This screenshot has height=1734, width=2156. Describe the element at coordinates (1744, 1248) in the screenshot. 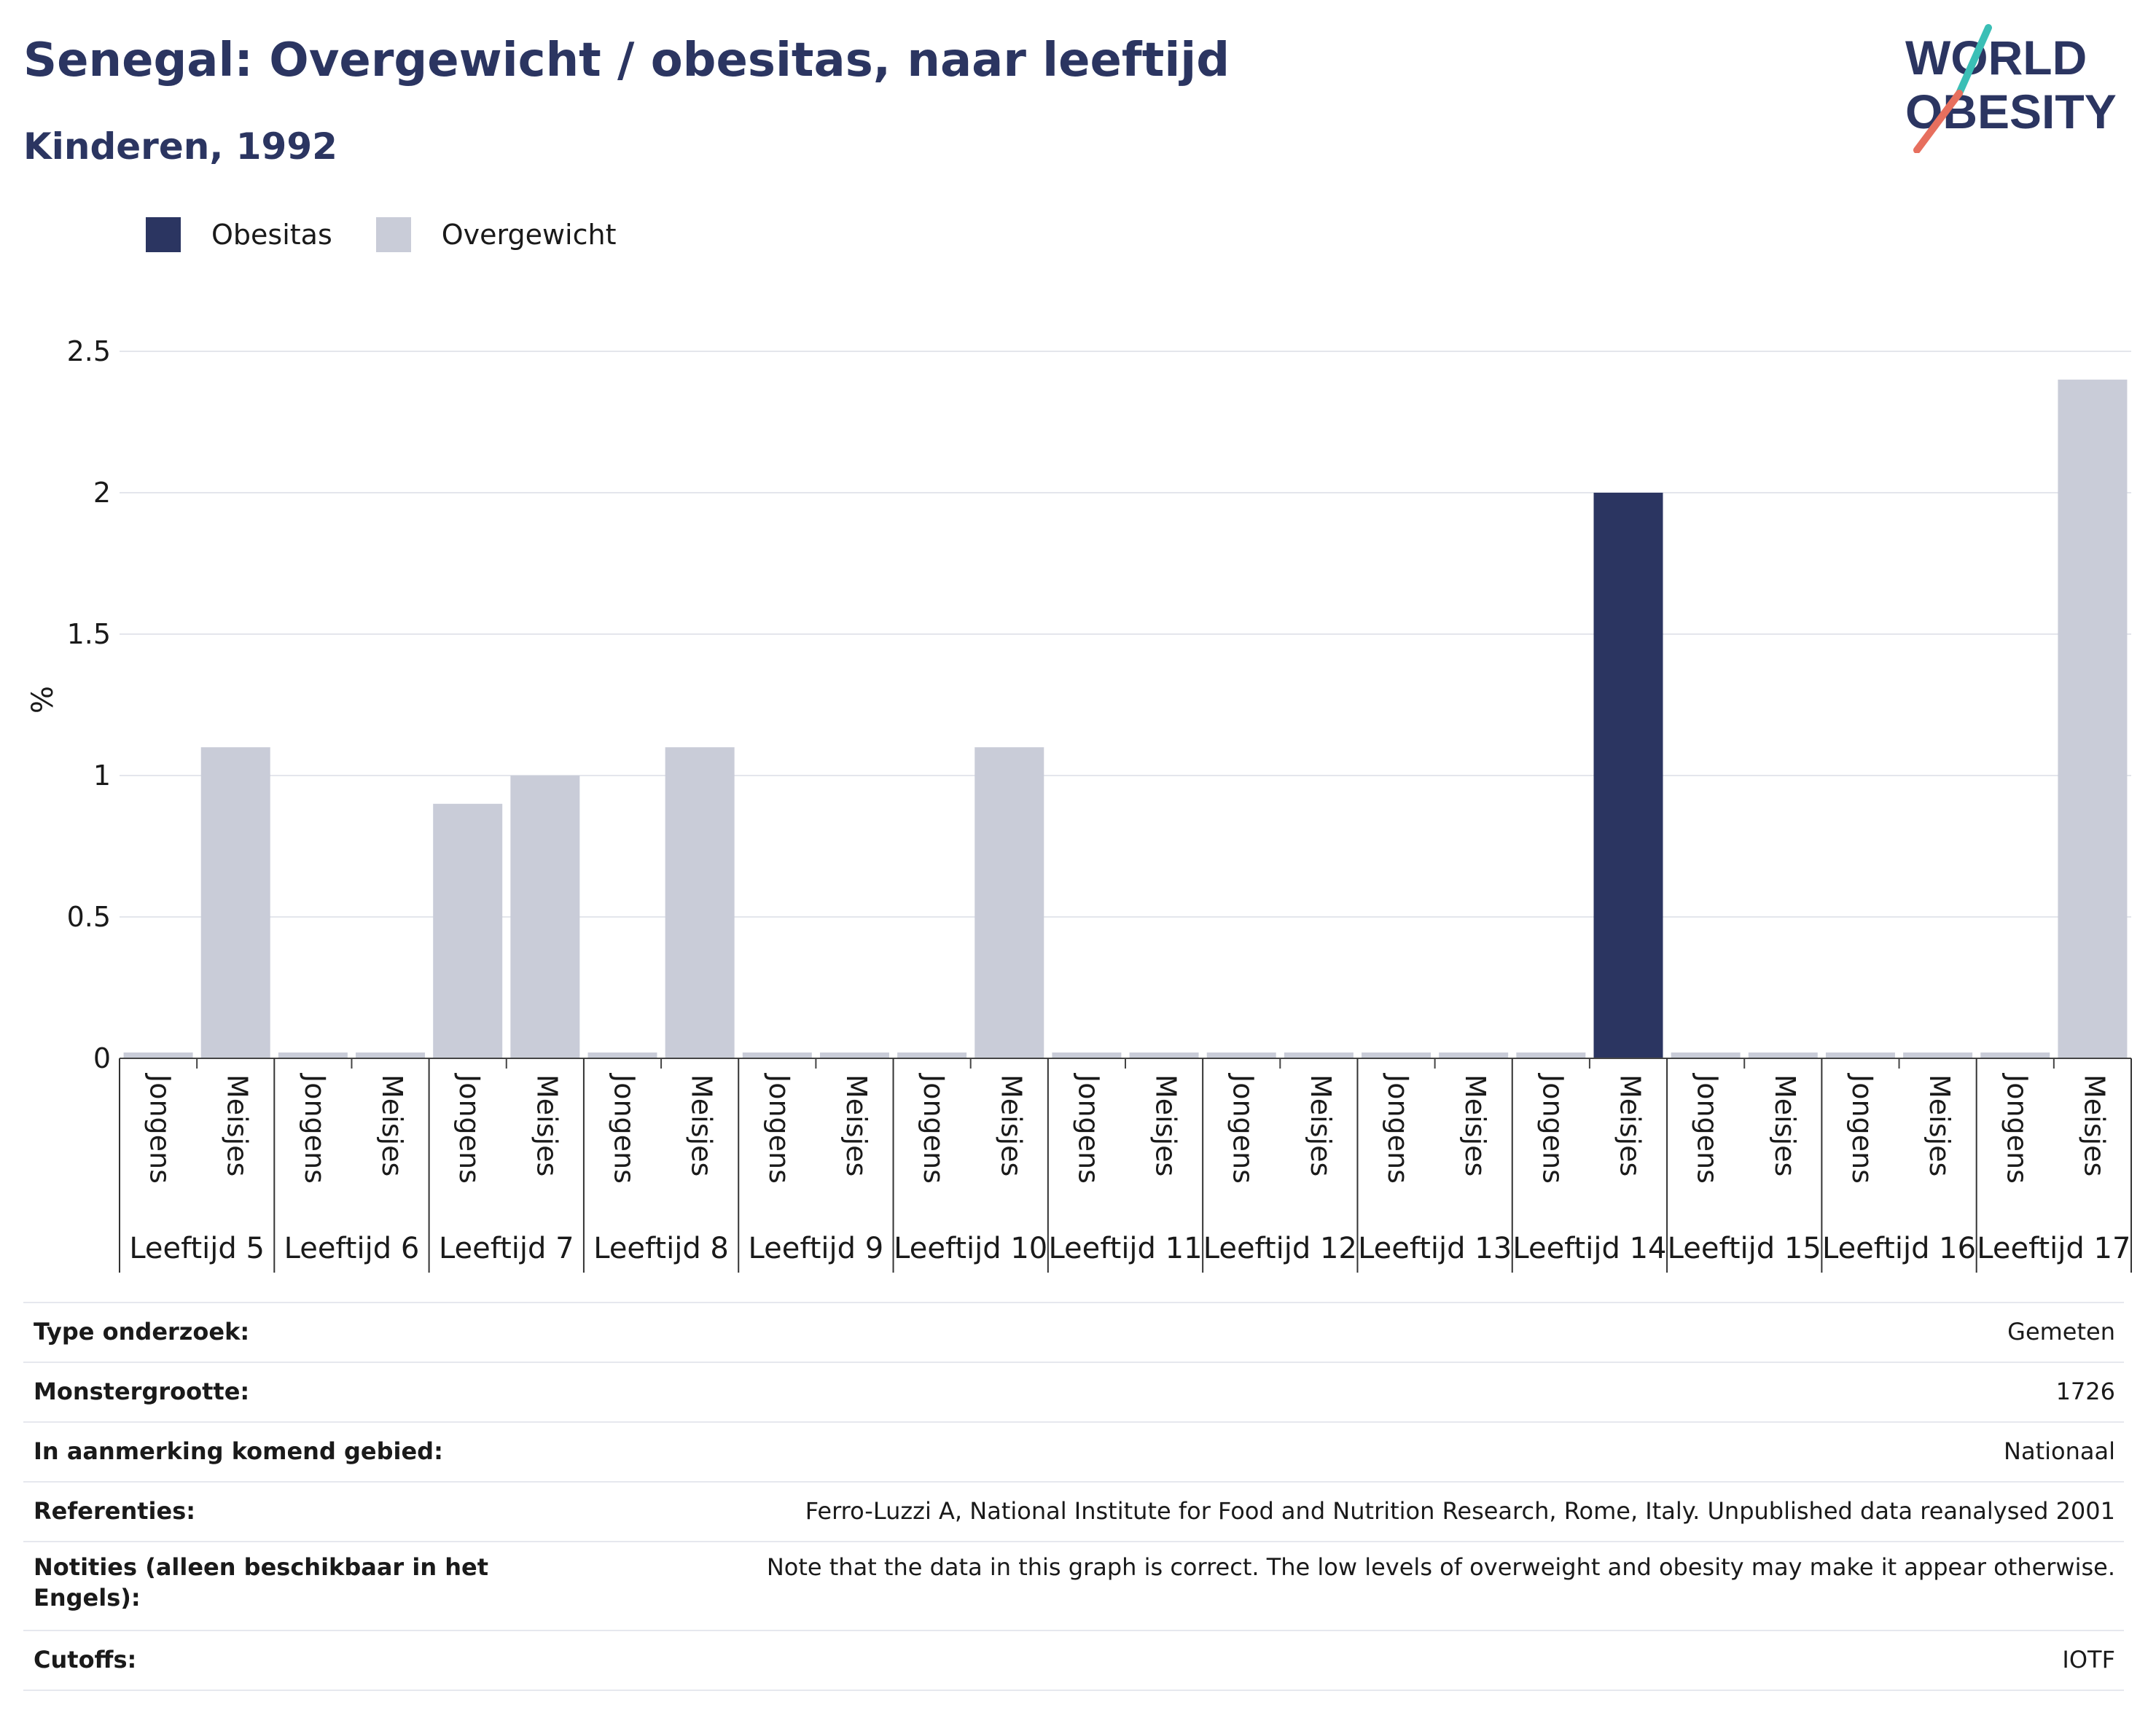

I see `x-group-label: Leeftijd 15` at that location.